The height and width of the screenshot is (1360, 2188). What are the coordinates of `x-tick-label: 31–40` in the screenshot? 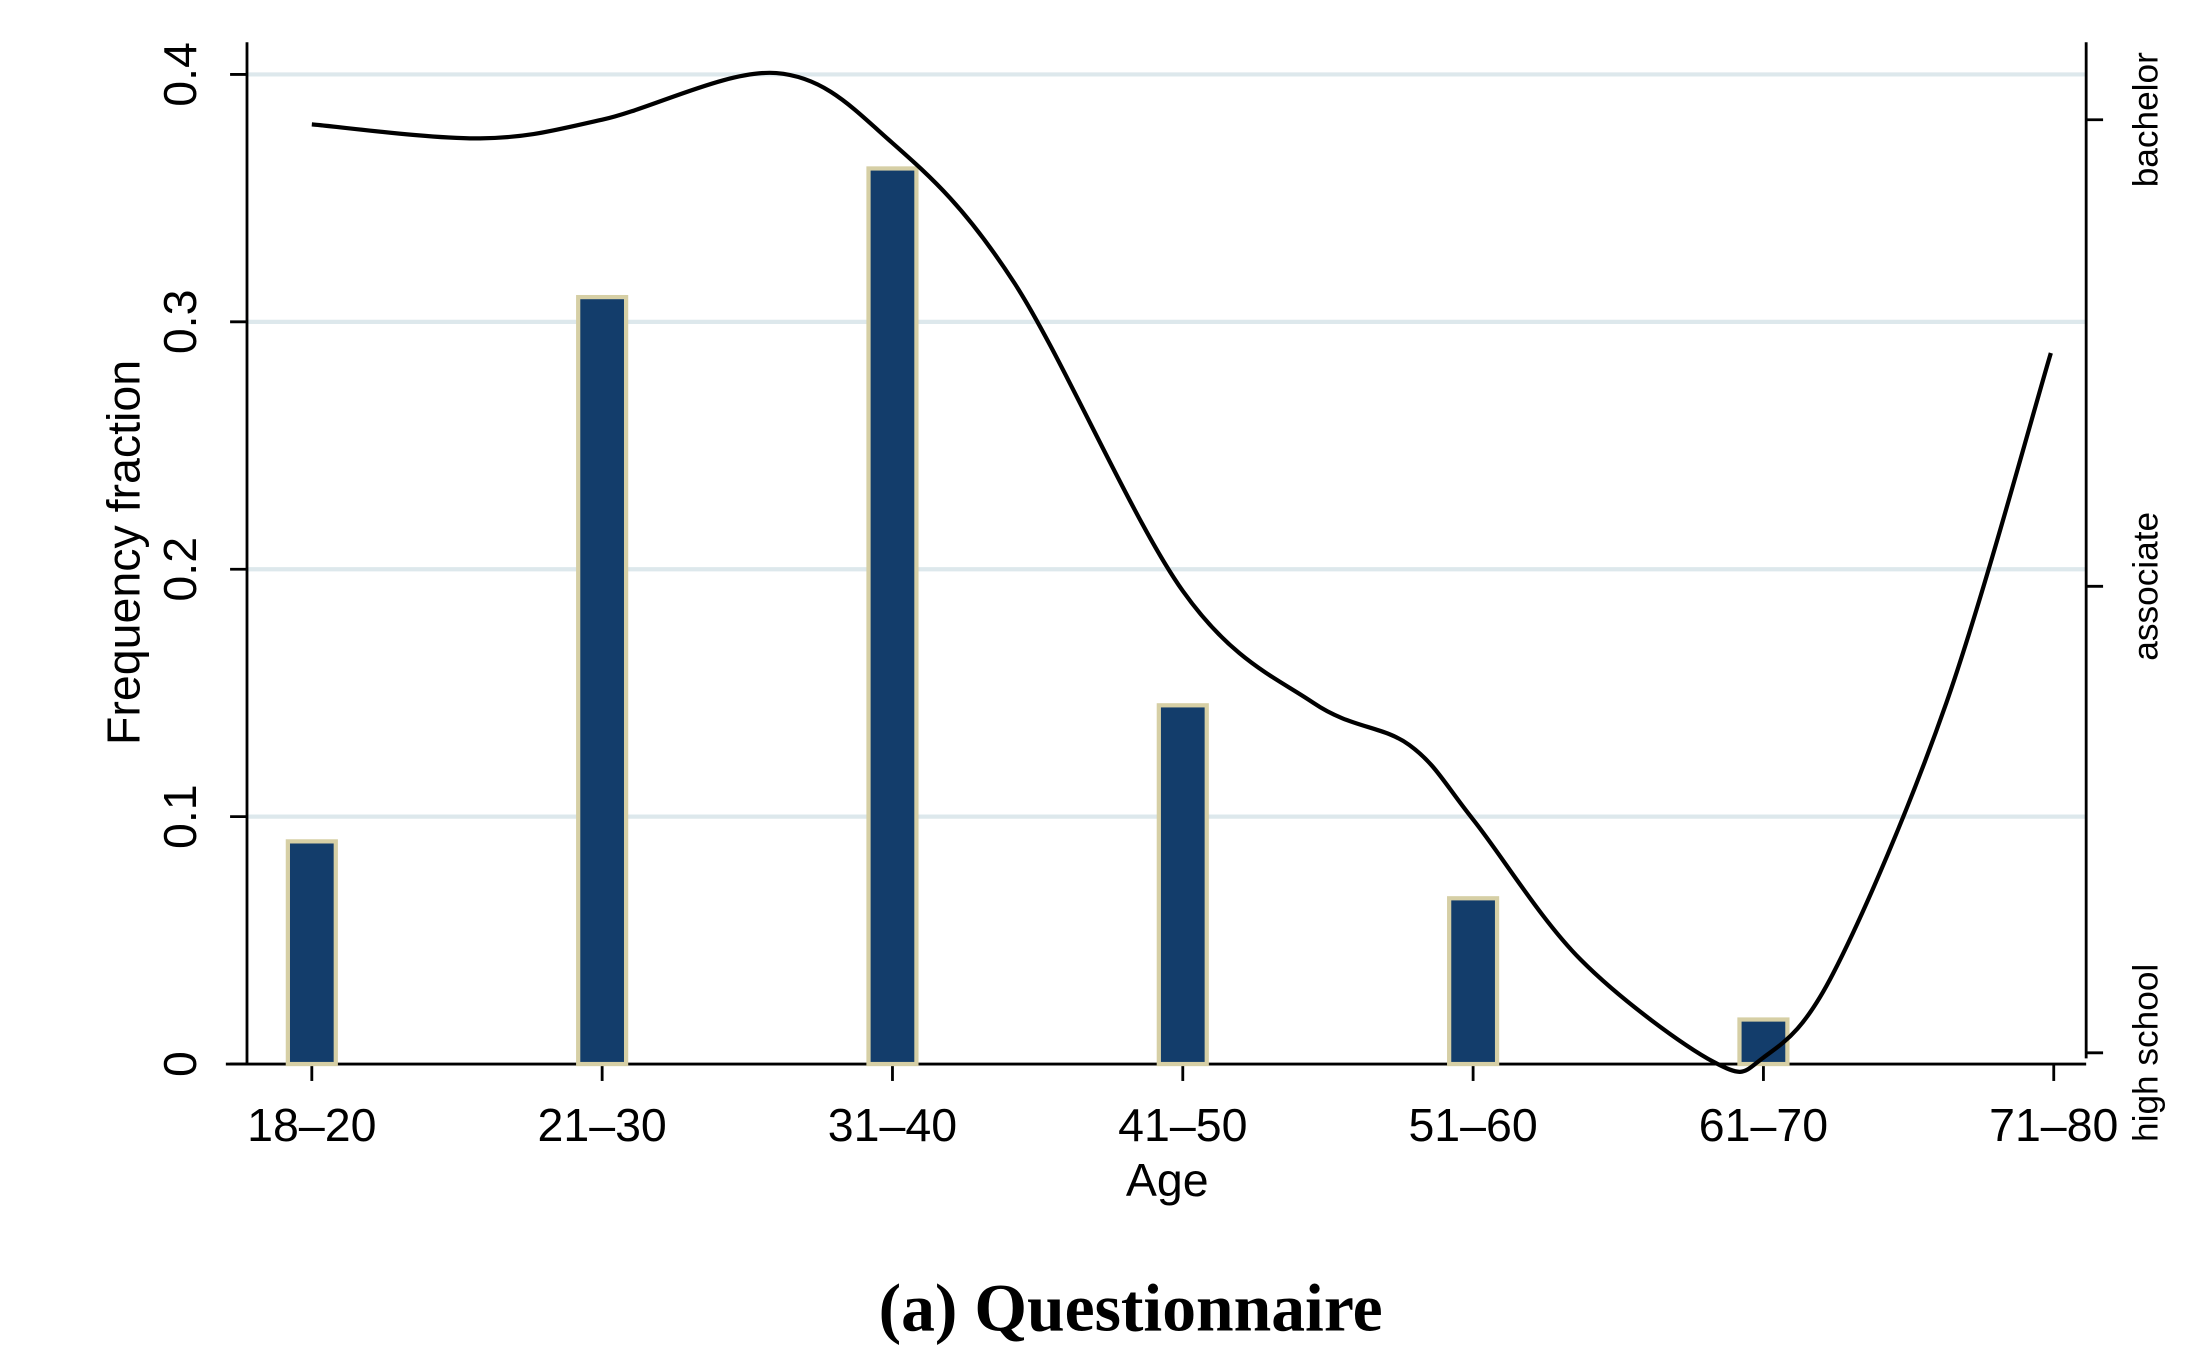 It's located at (892, 1125).